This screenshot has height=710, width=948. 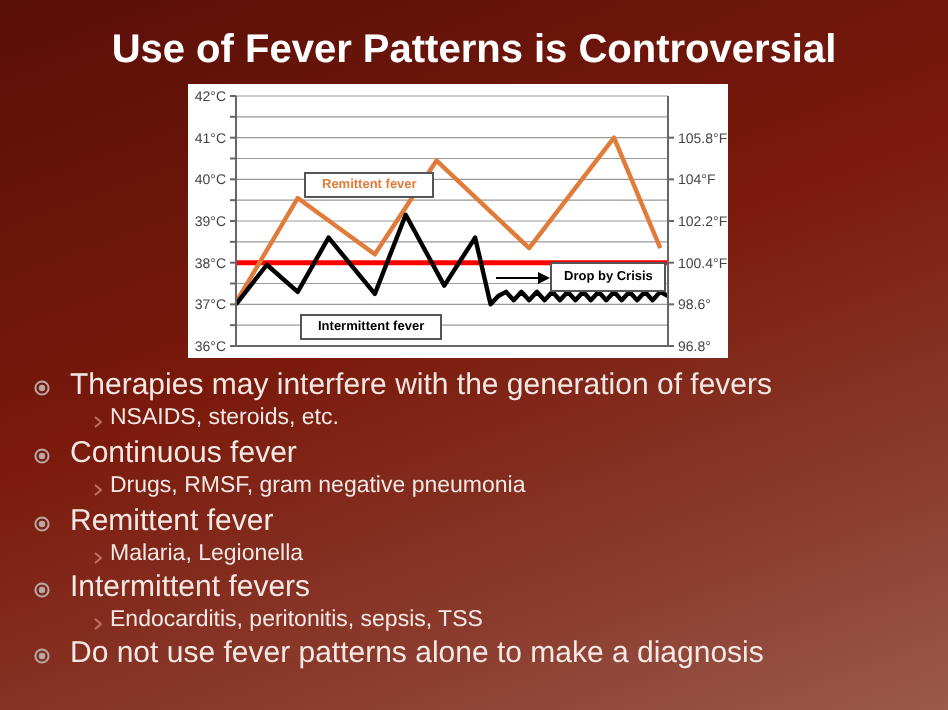 What do you see at coordinates (474, 51) in the screenshot?
I see `chart-title: Use of Fever Patterns is Controversial` at bounding box center [474, 51].